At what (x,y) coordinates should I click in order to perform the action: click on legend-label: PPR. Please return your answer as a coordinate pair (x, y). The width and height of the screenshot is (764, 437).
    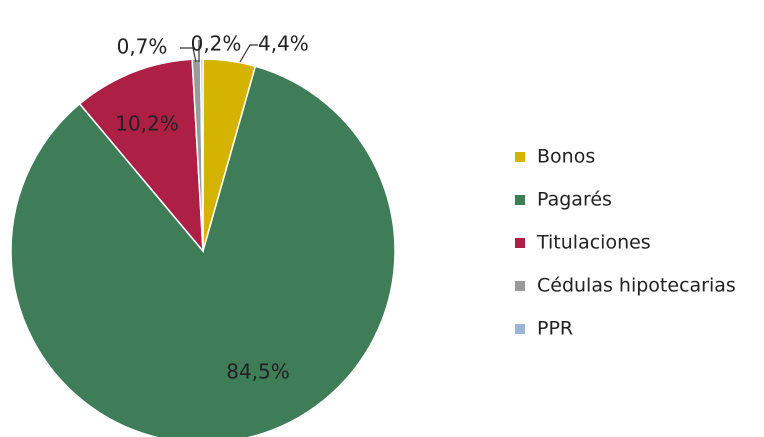
    Looking at the image, I should click on (555, 329).